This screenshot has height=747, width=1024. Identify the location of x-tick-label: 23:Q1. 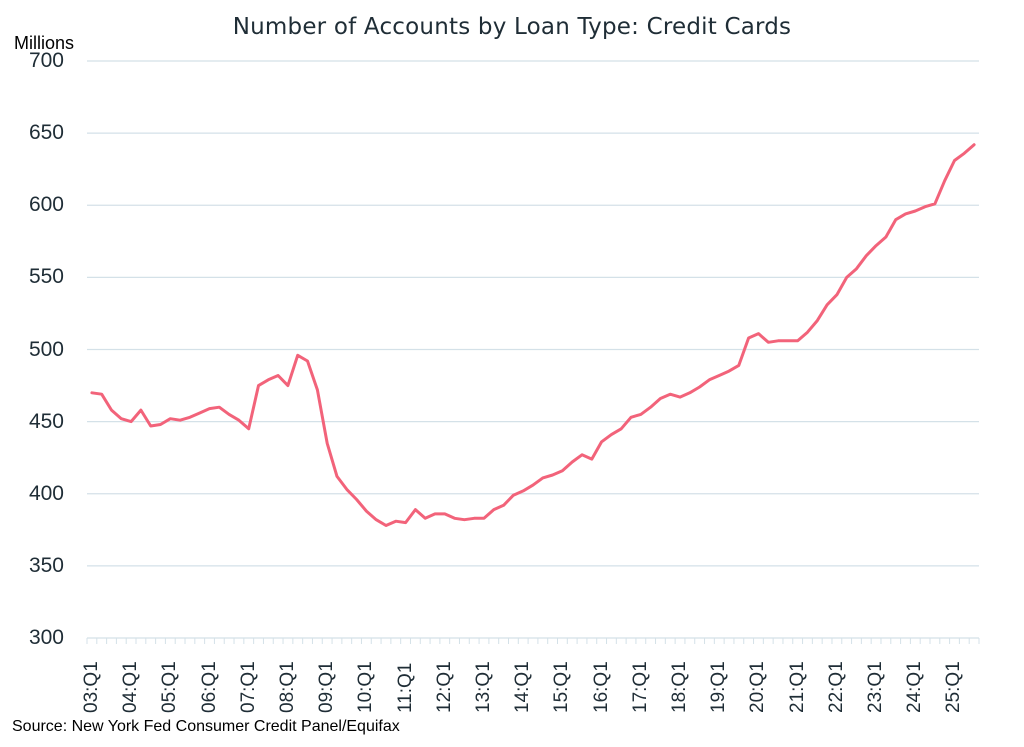
(876, 687).